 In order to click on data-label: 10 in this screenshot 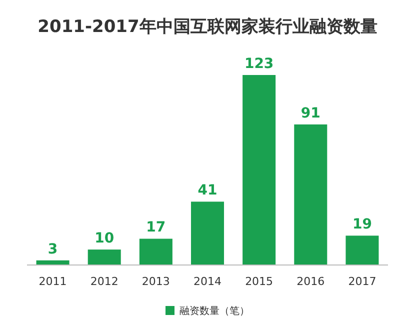, I will do `click(104, 238)`.